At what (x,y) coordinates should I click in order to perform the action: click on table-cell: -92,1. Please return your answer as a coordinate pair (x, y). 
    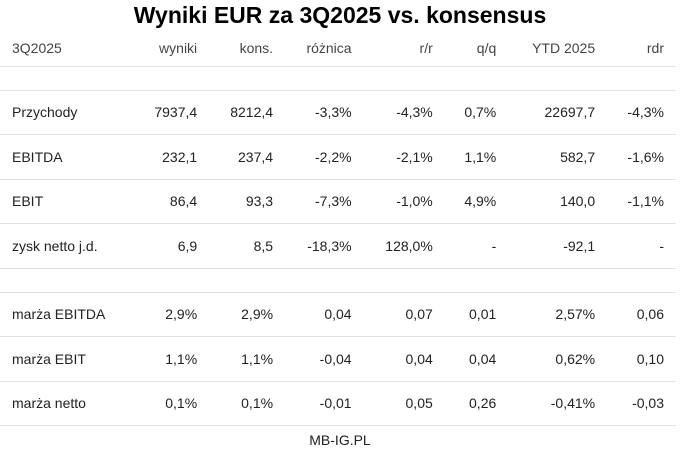
    Looking at the image, I should click on (579, 245).